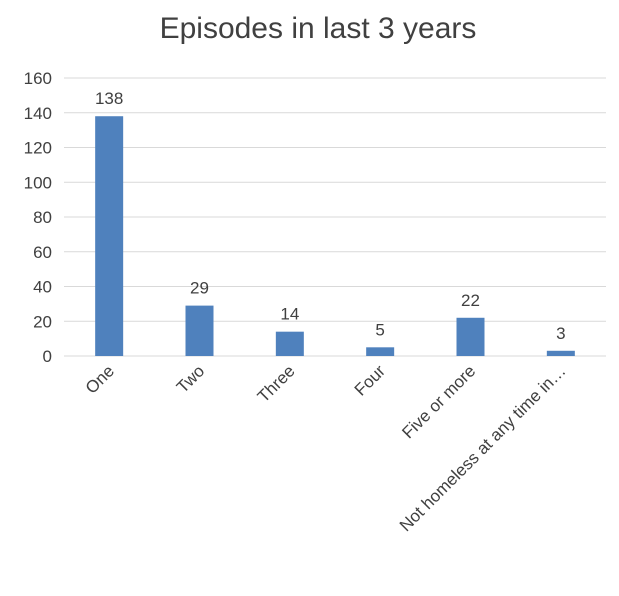  I want to click on y-tick-label: 100, so click(38, 182).